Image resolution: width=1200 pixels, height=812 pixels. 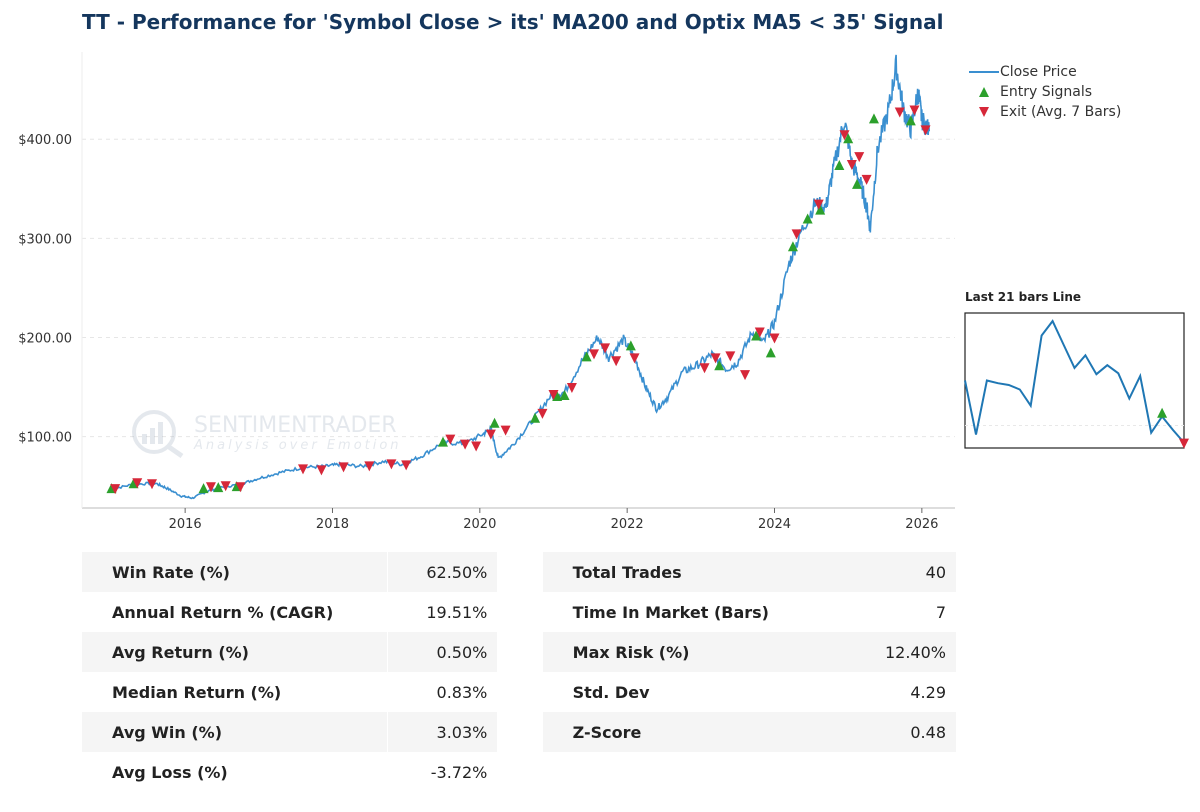 I want to click on stat-value: 19.51%, so click(x=457, y=612).